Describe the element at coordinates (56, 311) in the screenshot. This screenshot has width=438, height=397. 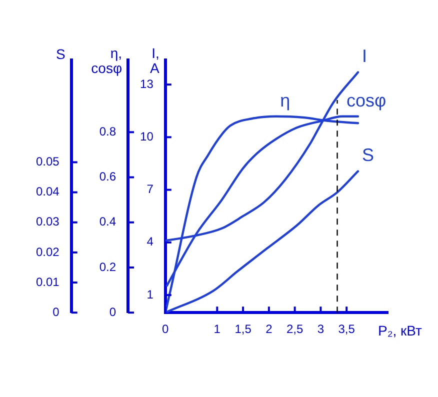
I see `y3-tick-label: 0` at that location.